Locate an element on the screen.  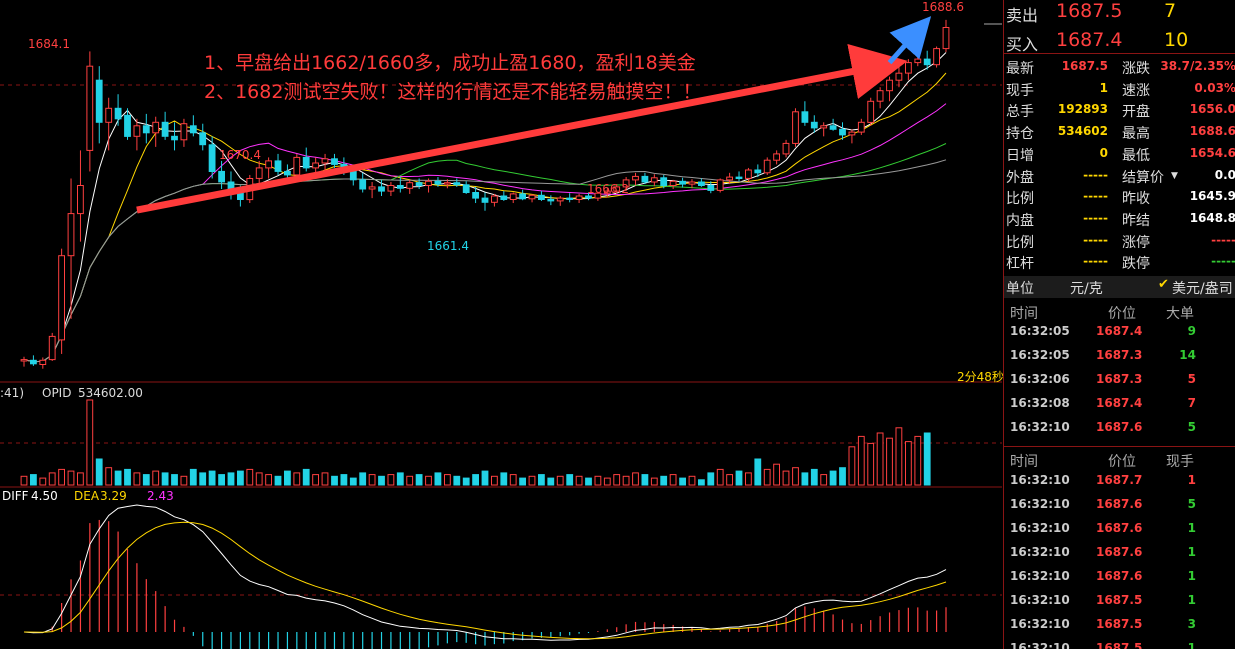
buy-price: 1687.4 is located at coordinates (1089, 40).